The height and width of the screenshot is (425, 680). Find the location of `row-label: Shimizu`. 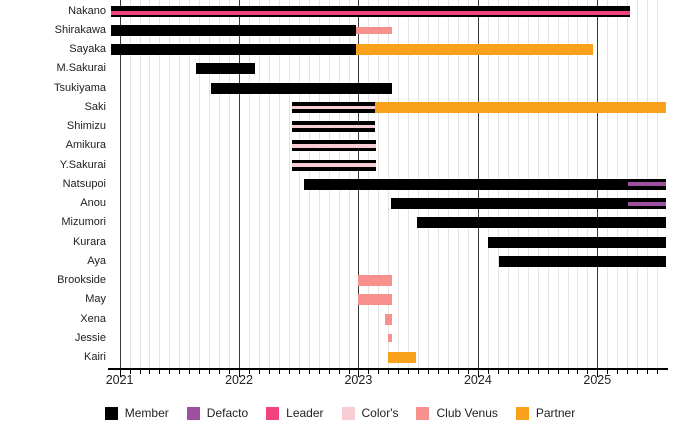

row-label: Shimizu is located at coordinates (86, 126).